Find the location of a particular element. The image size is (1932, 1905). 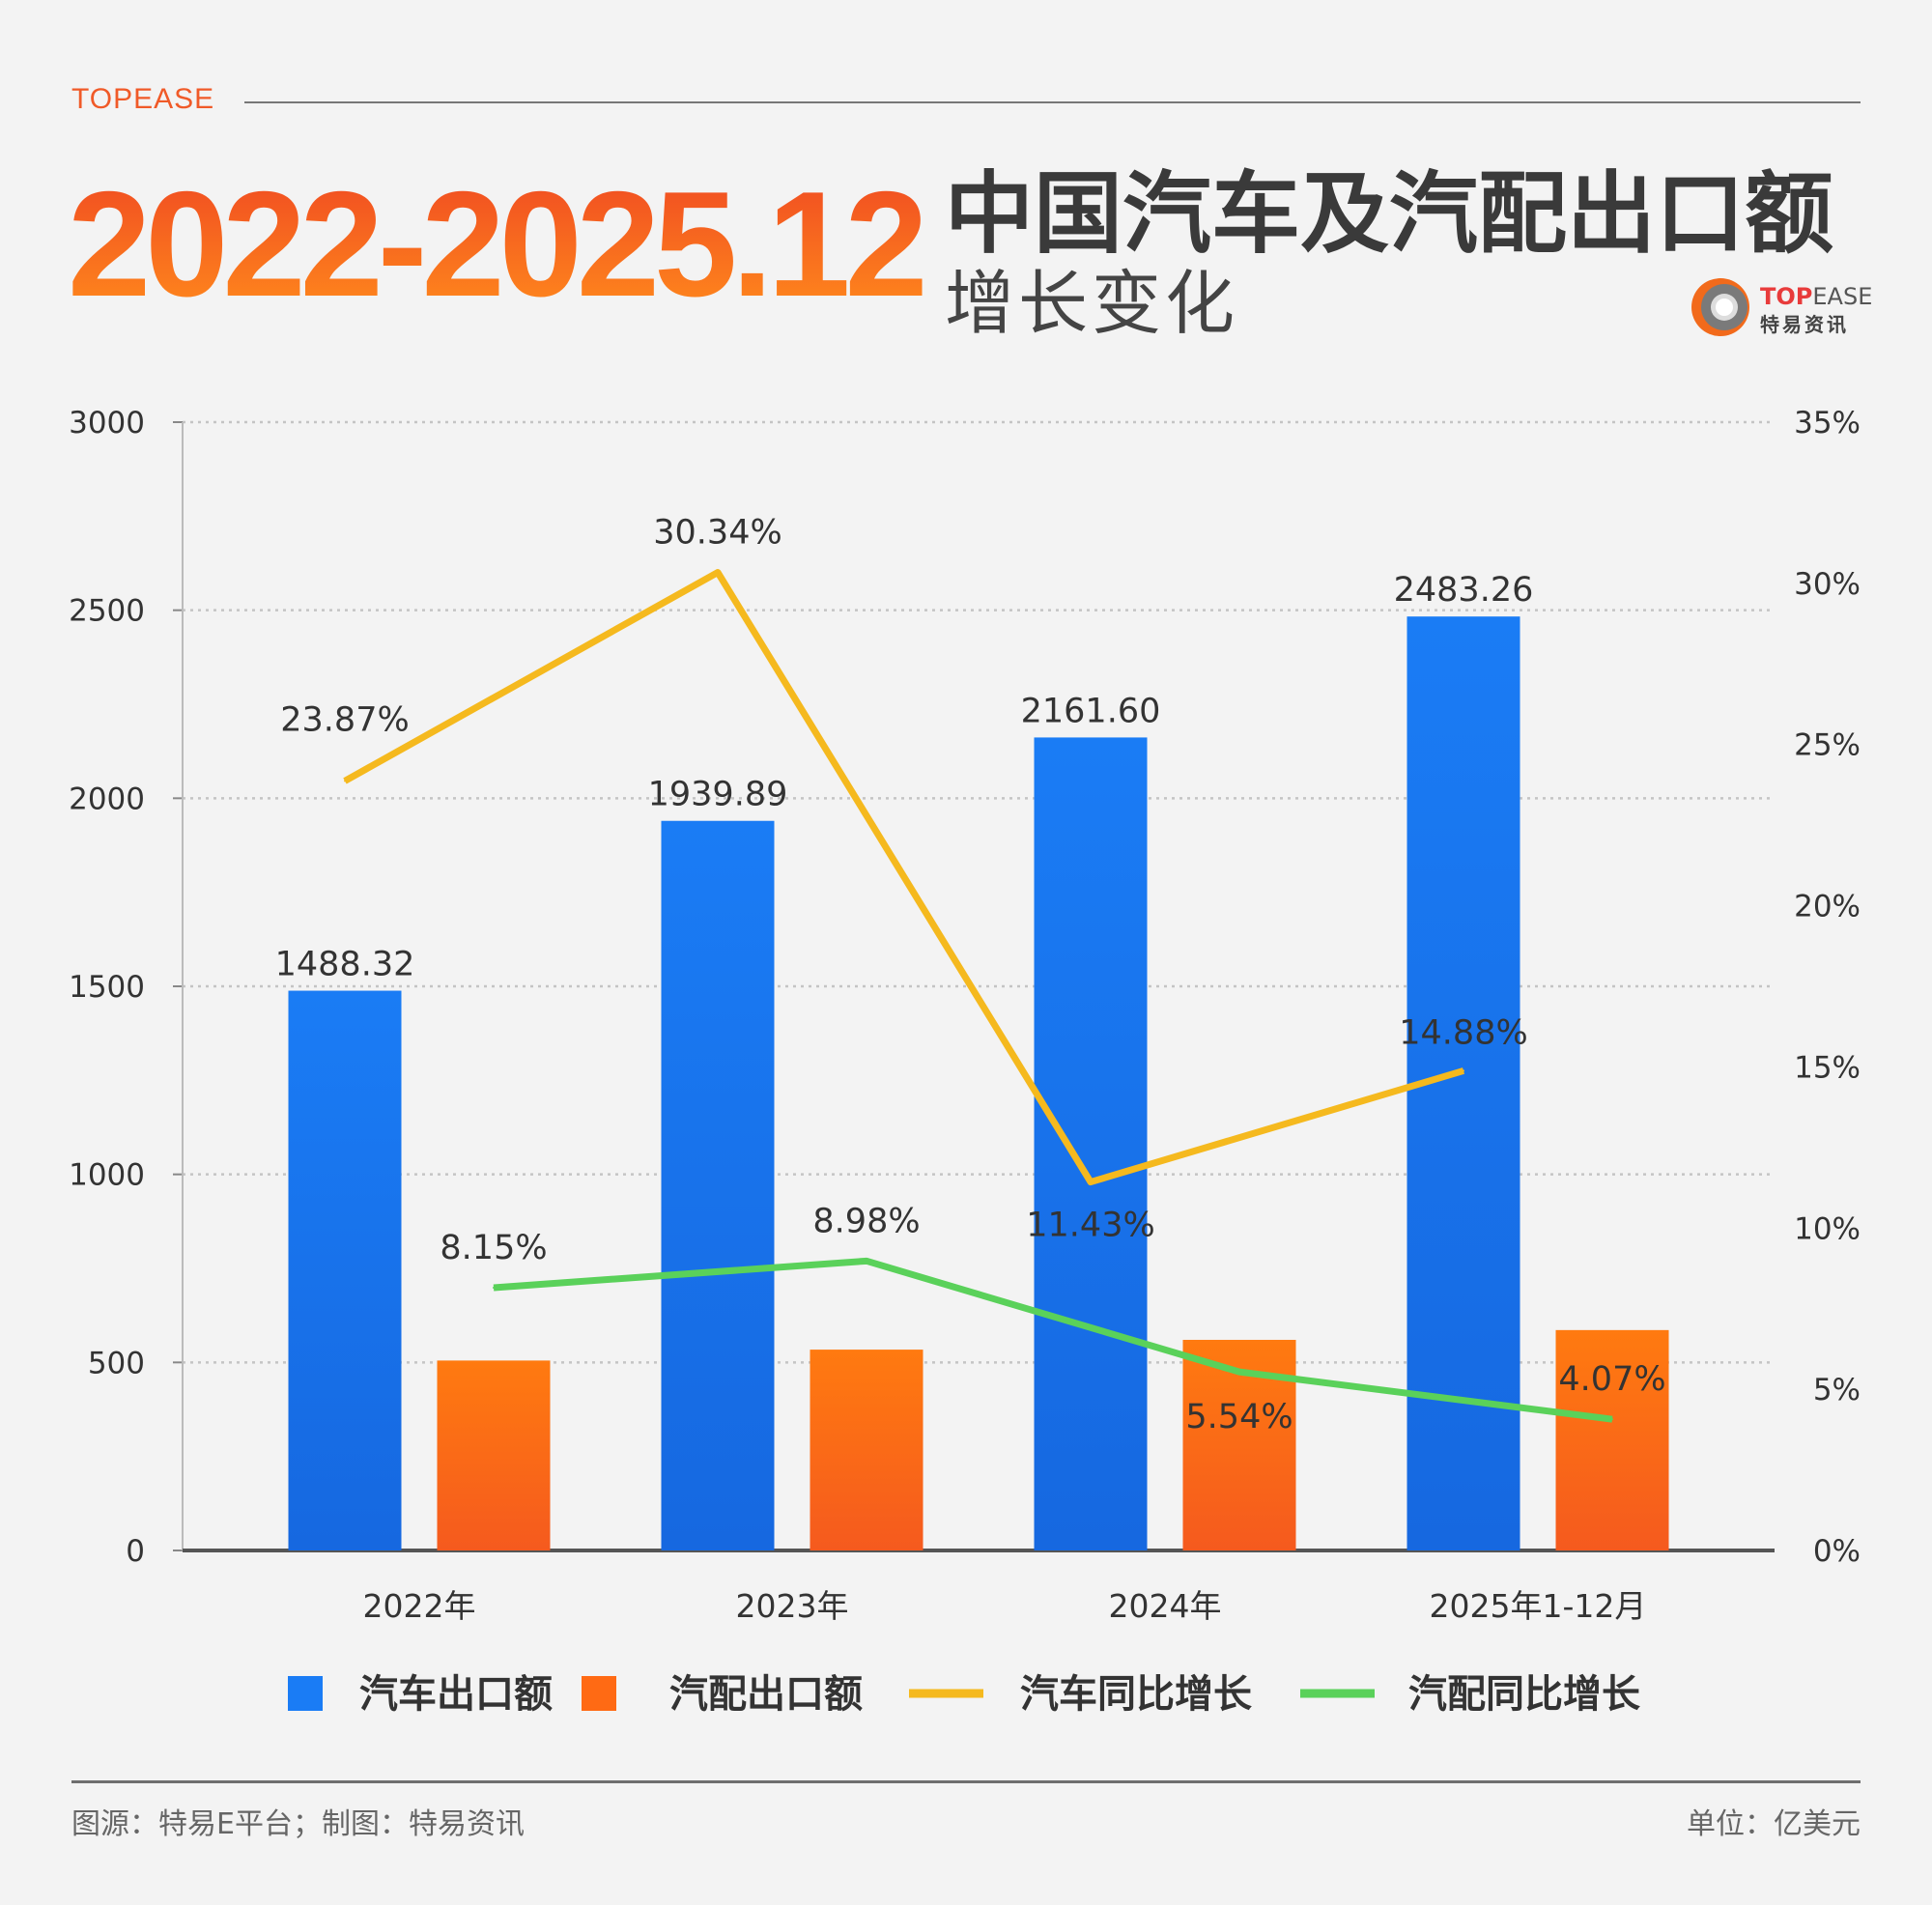

left-tick-label: 0 is located at coordinates (135, 1551).